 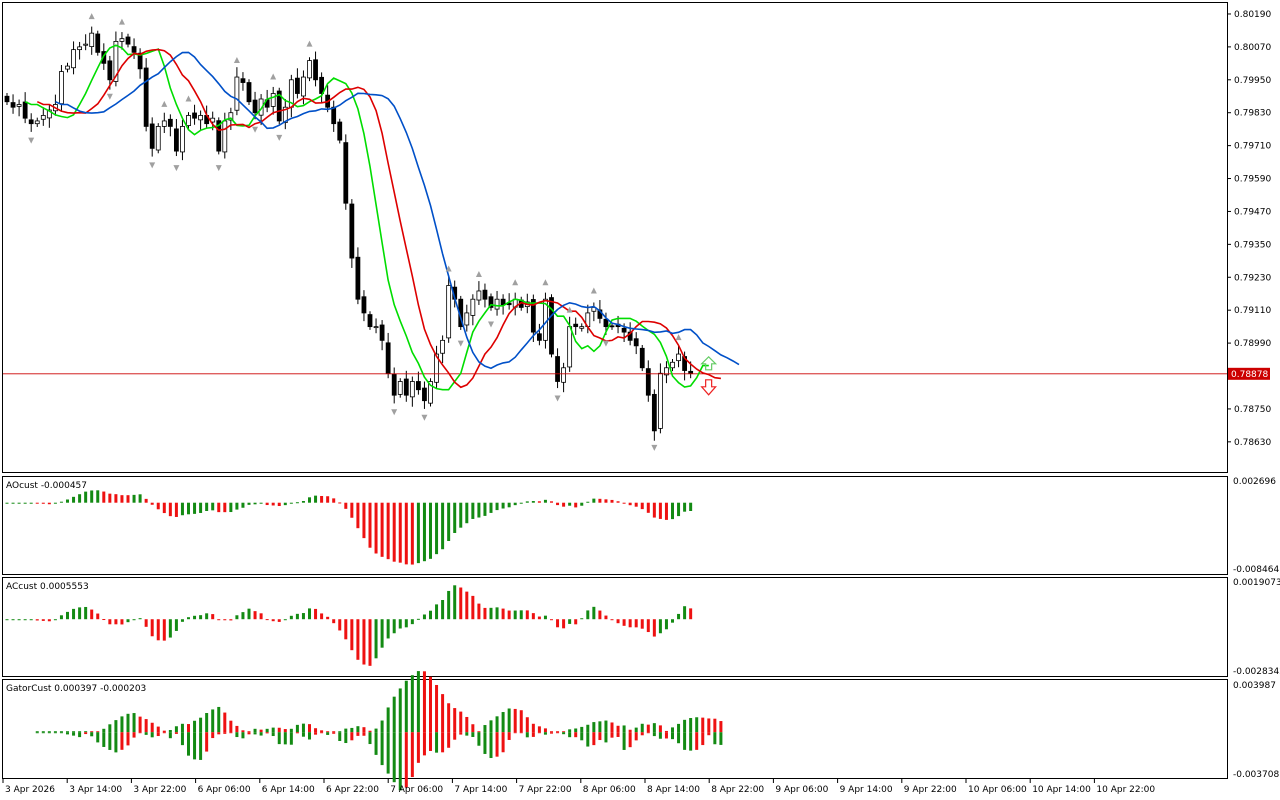 What do you see at coordinates (1249, 375) in the screenshot?
I see `current-price-label: 0.78878` at bounding box center [1249, 375].